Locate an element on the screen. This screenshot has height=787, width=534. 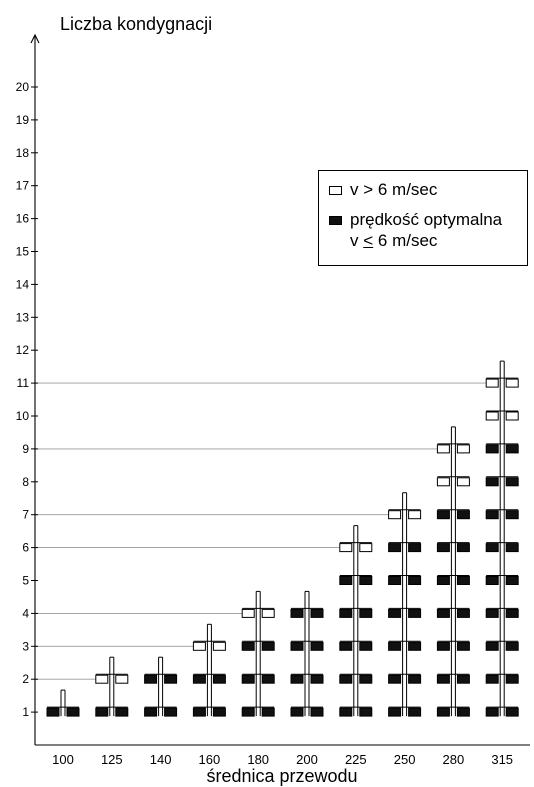
legend-item-open: v > 6 m/sec is located at coordinates (383, 189).